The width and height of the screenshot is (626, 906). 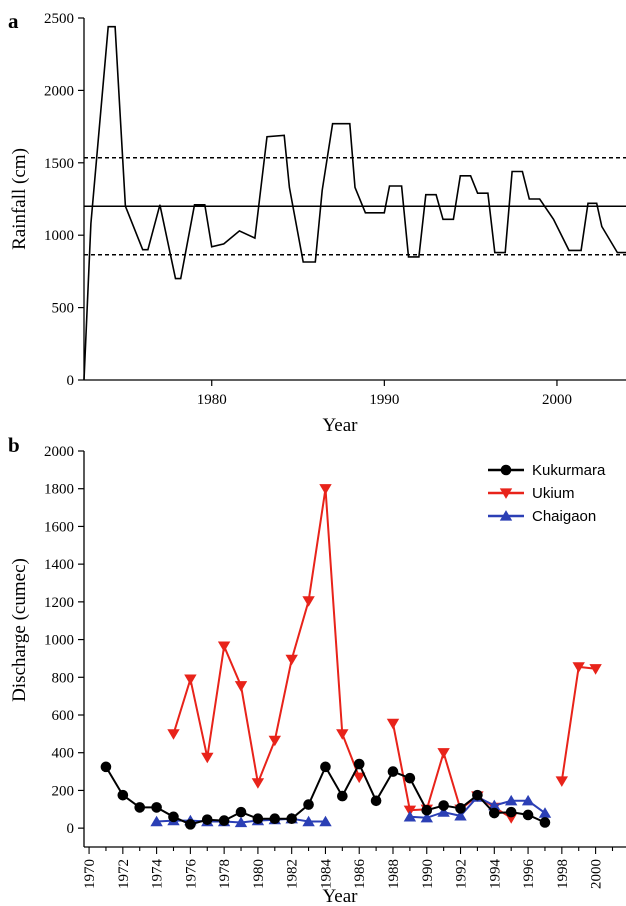 What do you see at coordinates (63, 678) in the screenshot?
I see `discharge-y-tick-label: 800` at bounding box center [63, 678].